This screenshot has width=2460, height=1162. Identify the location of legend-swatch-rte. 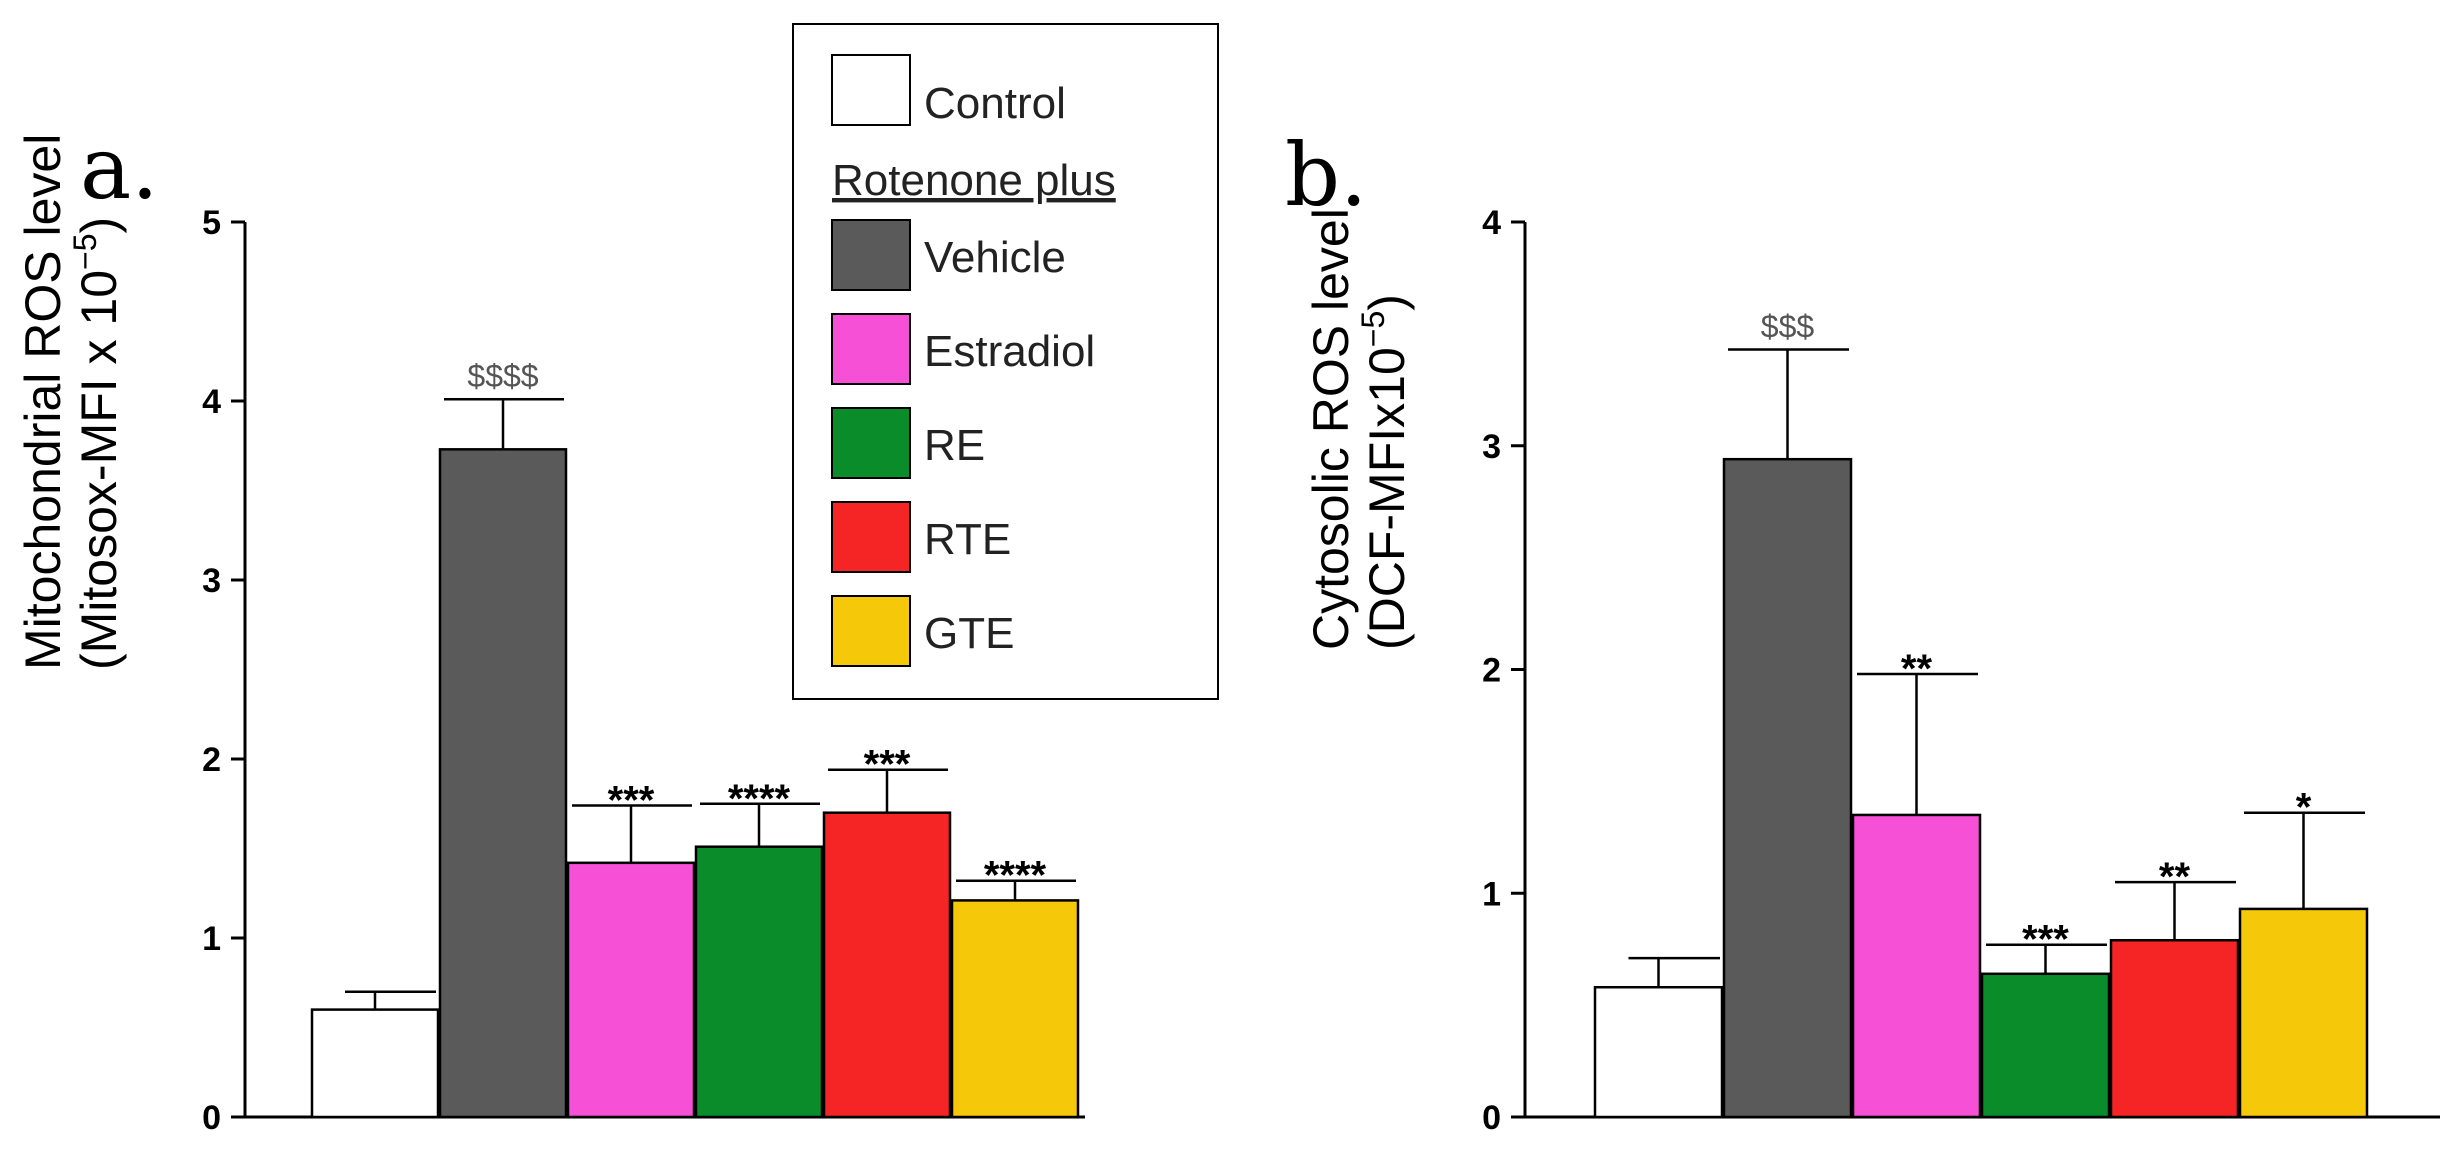
(871, 537).